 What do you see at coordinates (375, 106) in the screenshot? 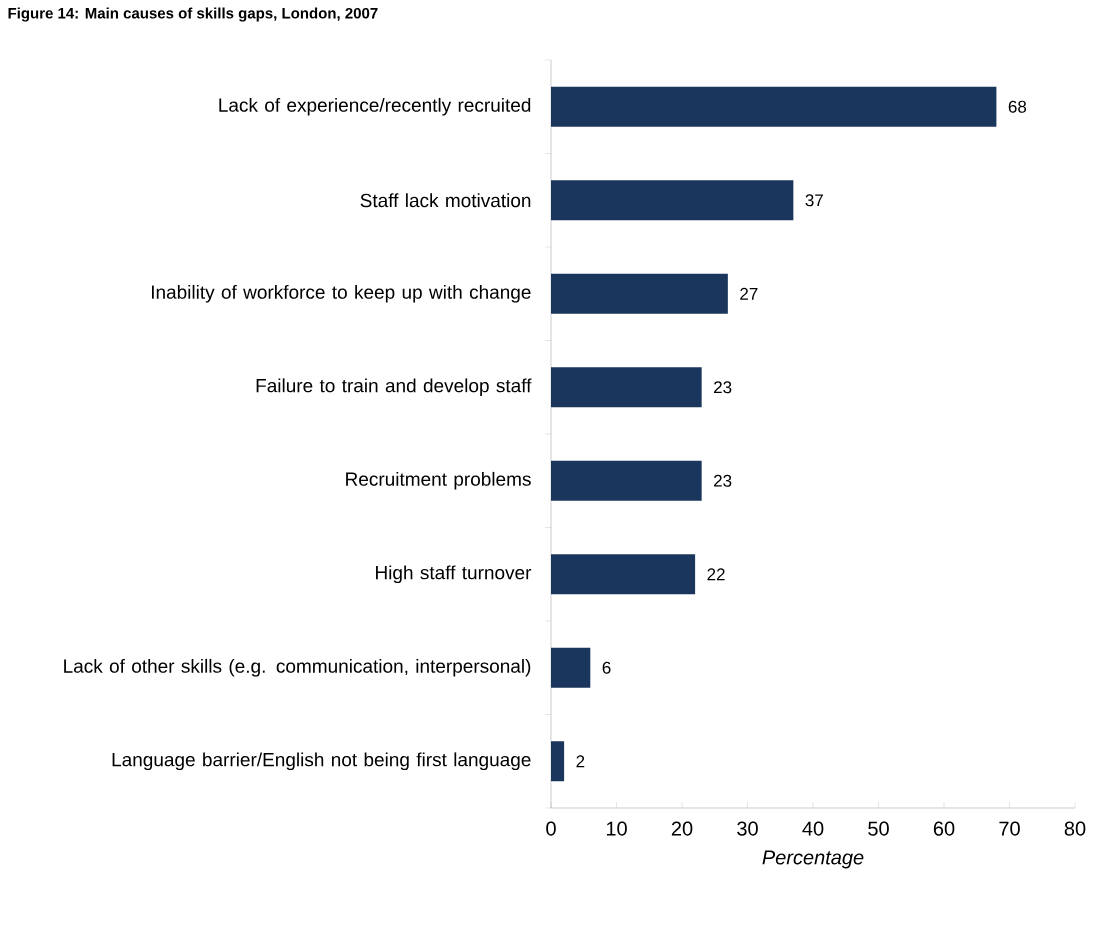
I see `y-tick-label: Lack of experience/recently recruited` at bounding box center [375, 106].